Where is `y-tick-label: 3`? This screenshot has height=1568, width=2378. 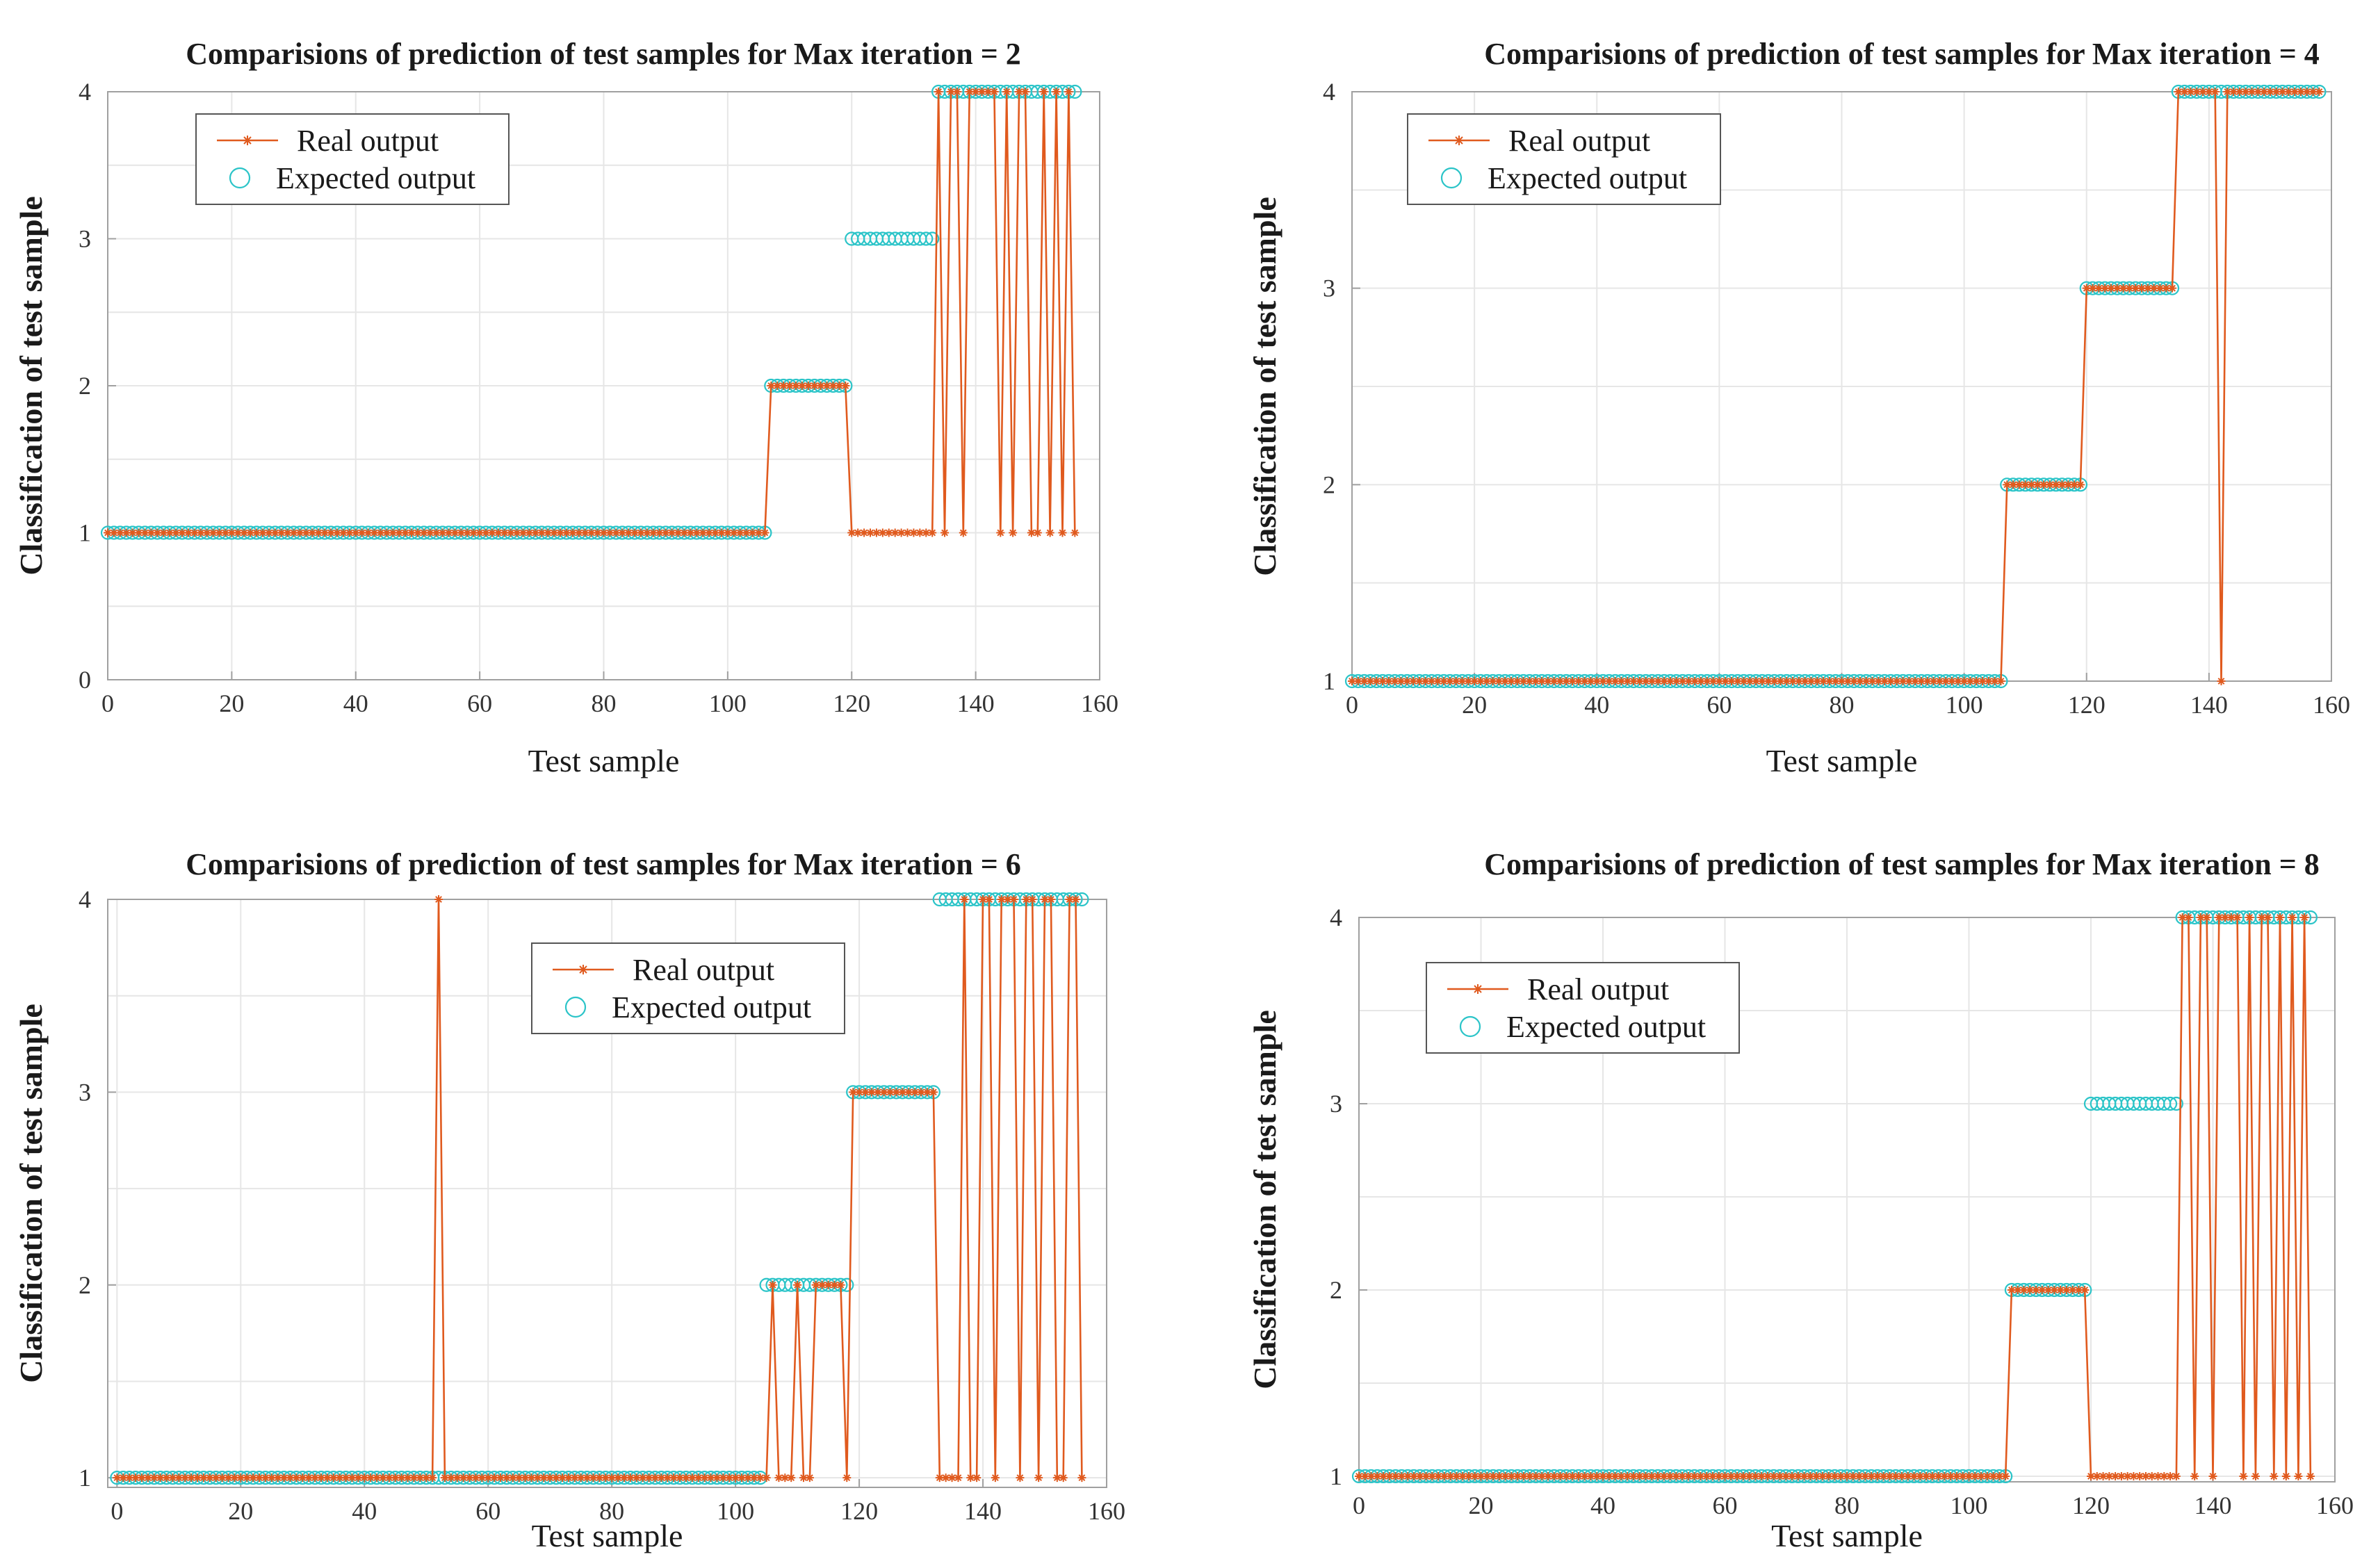 y-tick-label: 3 is located at coordinates (1336, 1104).